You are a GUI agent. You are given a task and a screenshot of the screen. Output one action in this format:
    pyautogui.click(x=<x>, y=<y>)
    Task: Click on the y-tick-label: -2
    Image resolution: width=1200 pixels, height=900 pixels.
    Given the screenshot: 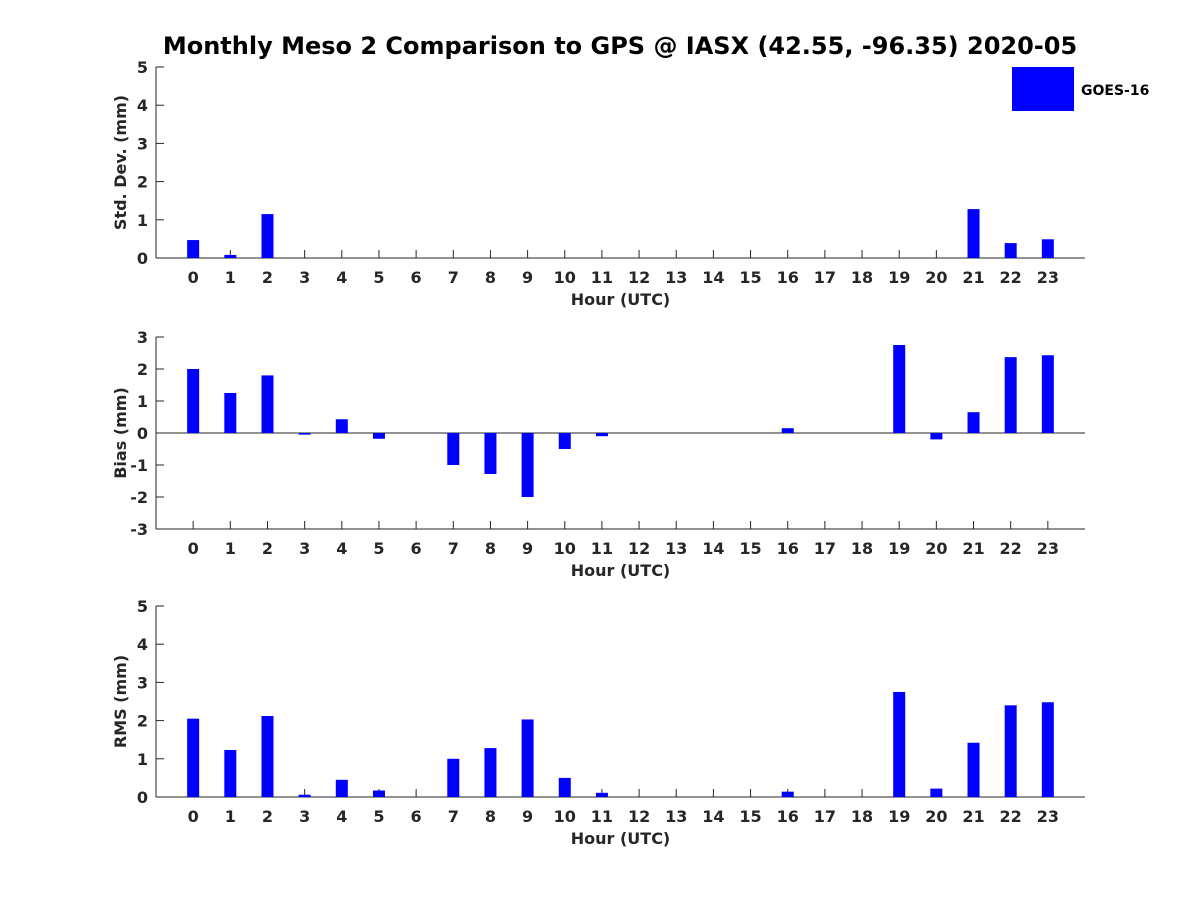 What is the action you would take?
    pyautogui.click(x=139, y=497)
    